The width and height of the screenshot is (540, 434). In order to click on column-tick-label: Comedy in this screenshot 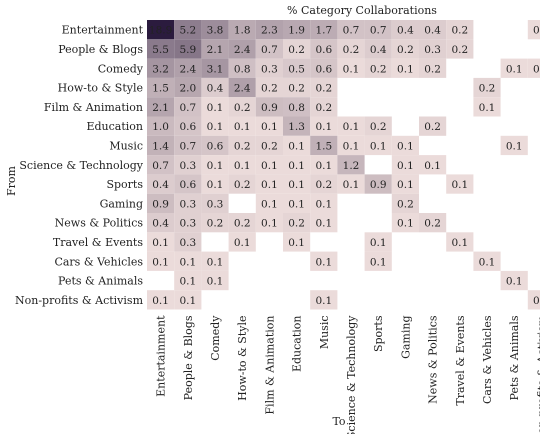, I will do `click(215, 338)`.